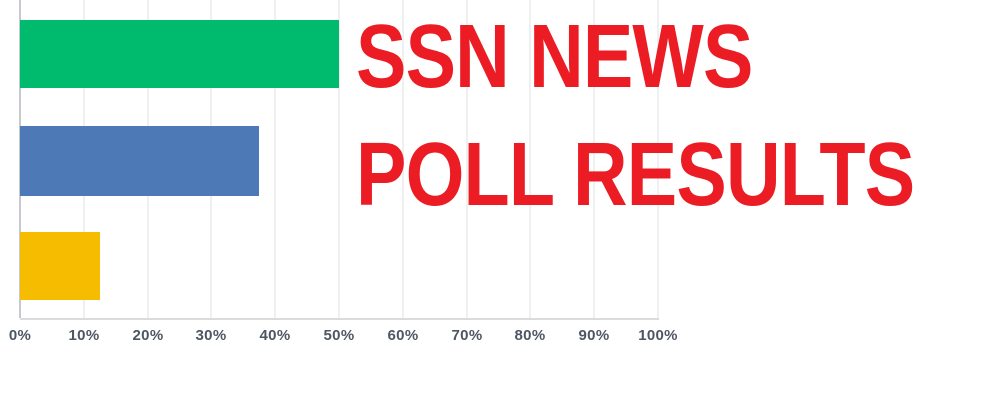 This screenshot has height=400, width=1000. I want to click on x-tick-label: 50%, so click(339, 335).